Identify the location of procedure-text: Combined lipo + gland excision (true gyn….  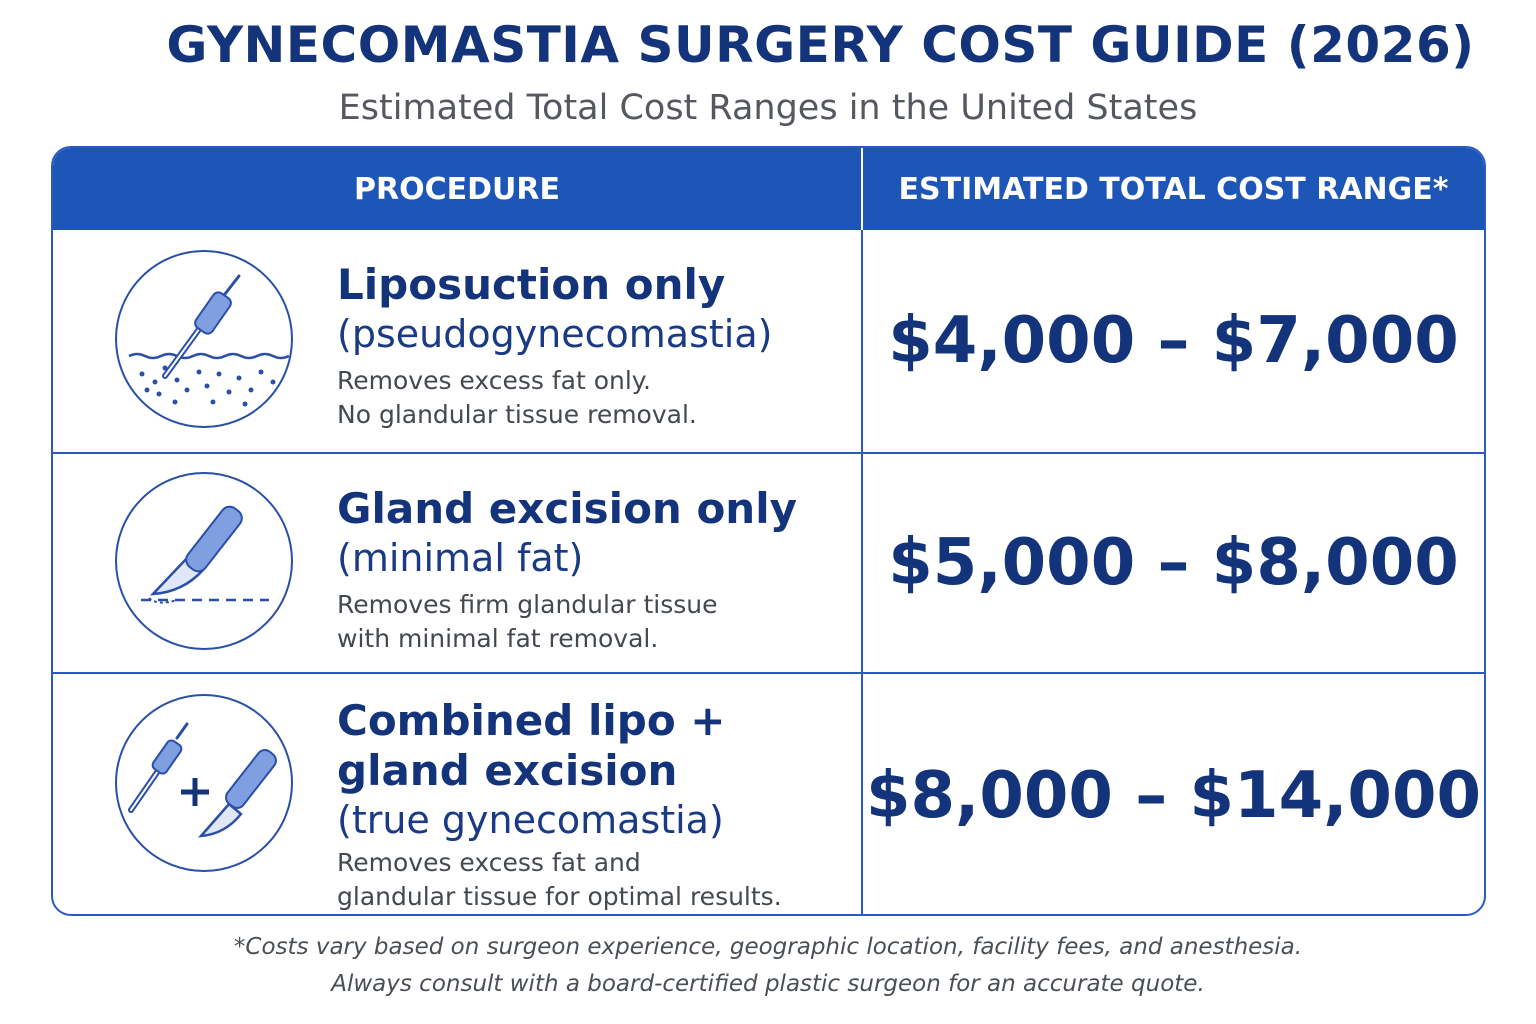
(559, 805).